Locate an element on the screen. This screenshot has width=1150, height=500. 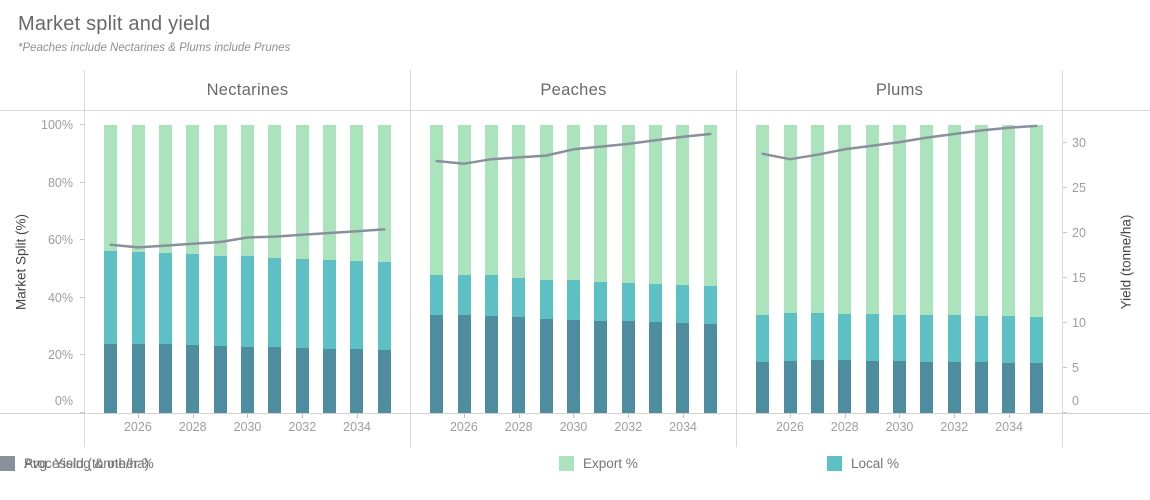
stacked-bar-2027 is located at coordinates (817, 262).